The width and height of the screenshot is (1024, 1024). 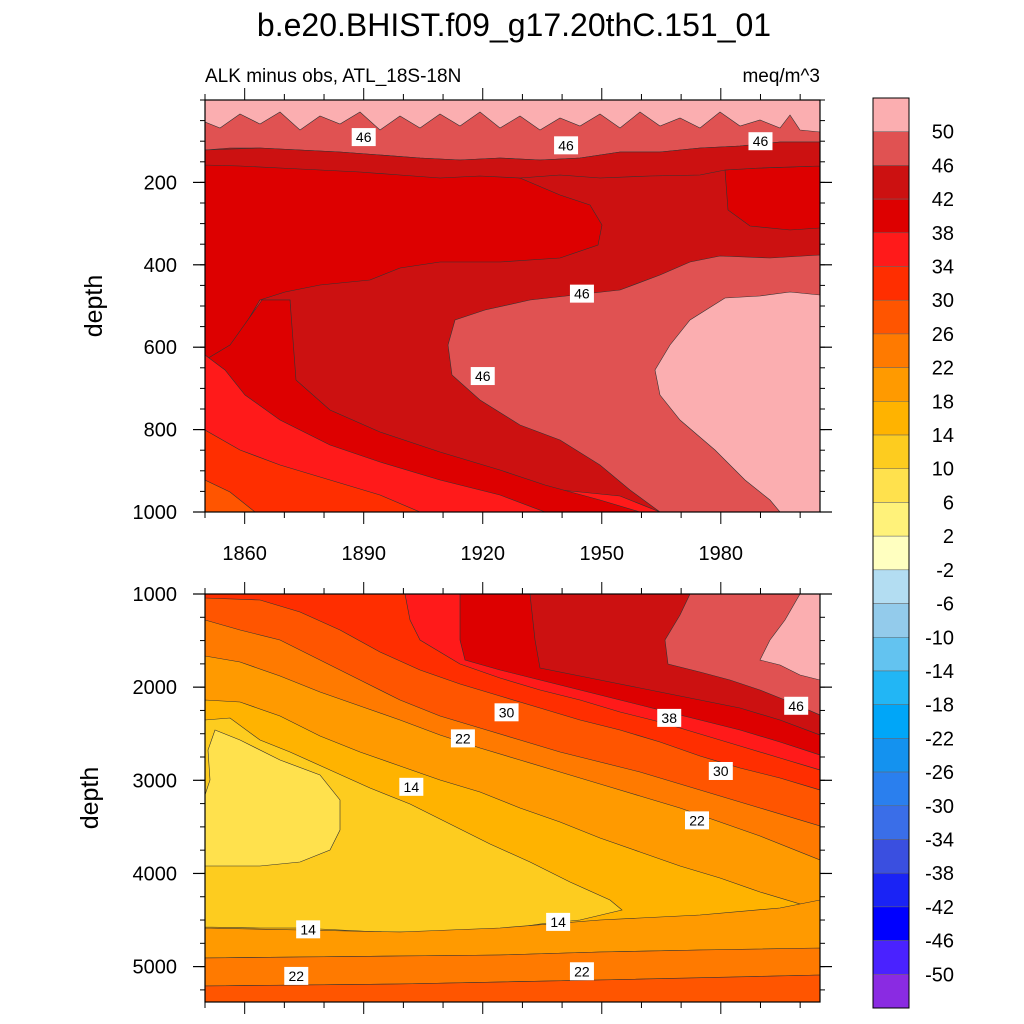 What do you see at coordinates (948, 537) in the screenshot?
I see `colorbar-label: 2` at bounding box center [948, 537].